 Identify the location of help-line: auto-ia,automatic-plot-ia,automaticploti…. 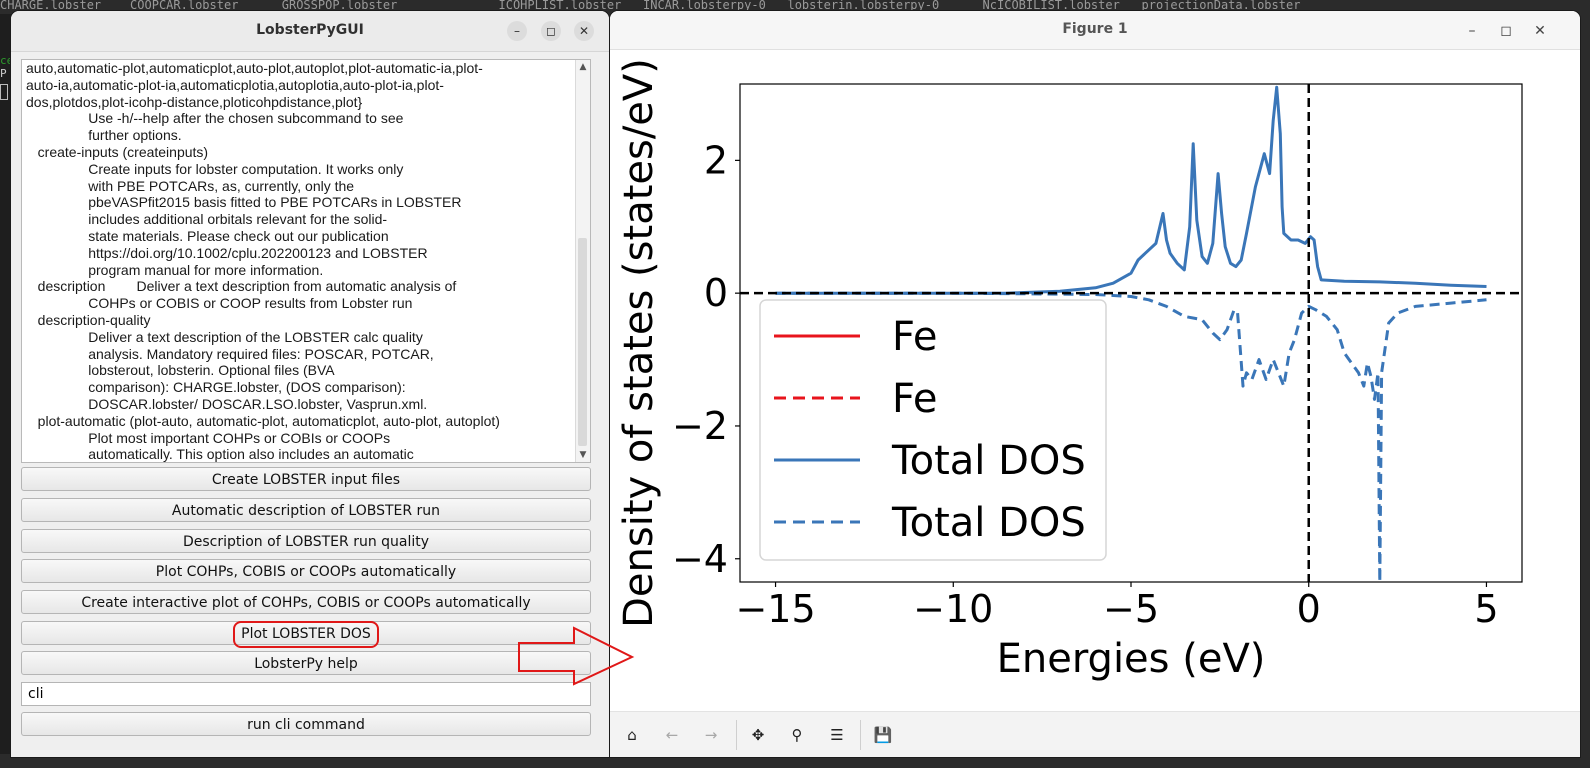
(235, 84).